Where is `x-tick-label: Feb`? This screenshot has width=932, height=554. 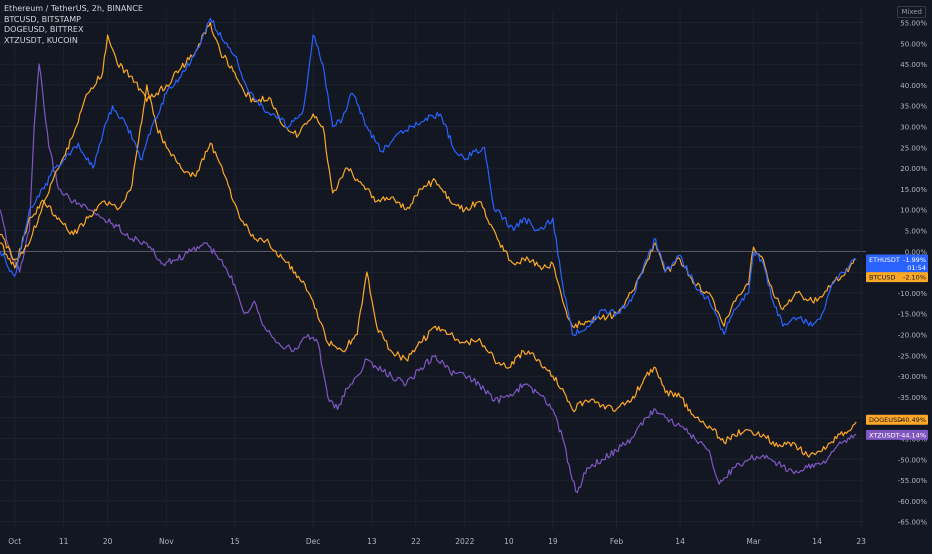 x-tick-label: Feb is located at coordinates (617, 541).